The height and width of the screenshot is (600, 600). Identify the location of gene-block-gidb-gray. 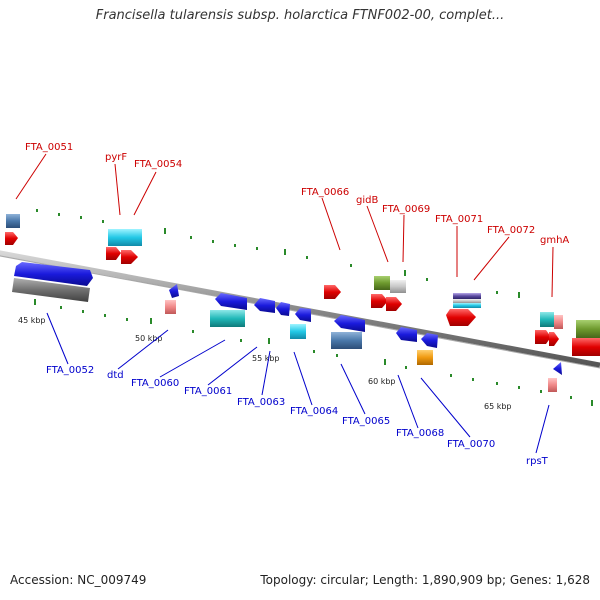
(398, 286).